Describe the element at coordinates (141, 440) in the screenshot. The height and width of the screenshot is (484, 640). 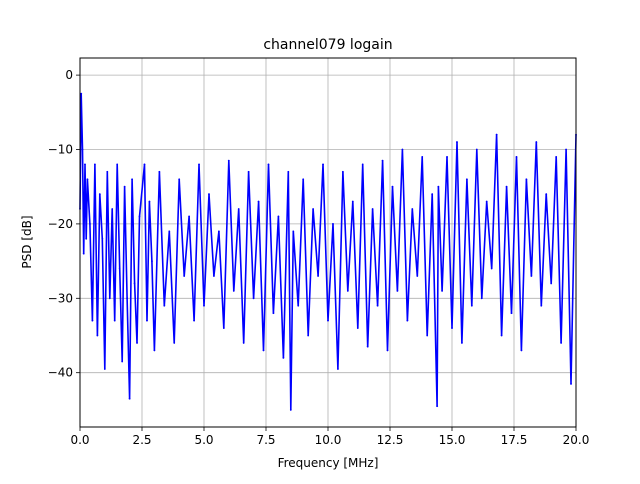
I see `x-tick-label: 2.5` at that location.